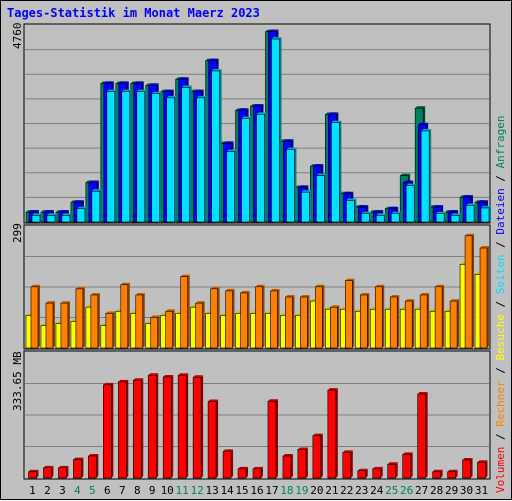 The height and width of the screenshot is (501, 512). Describe the element at coordinates (301, 490) in the screenshot. I see `x-tick-label: 19` at that location.